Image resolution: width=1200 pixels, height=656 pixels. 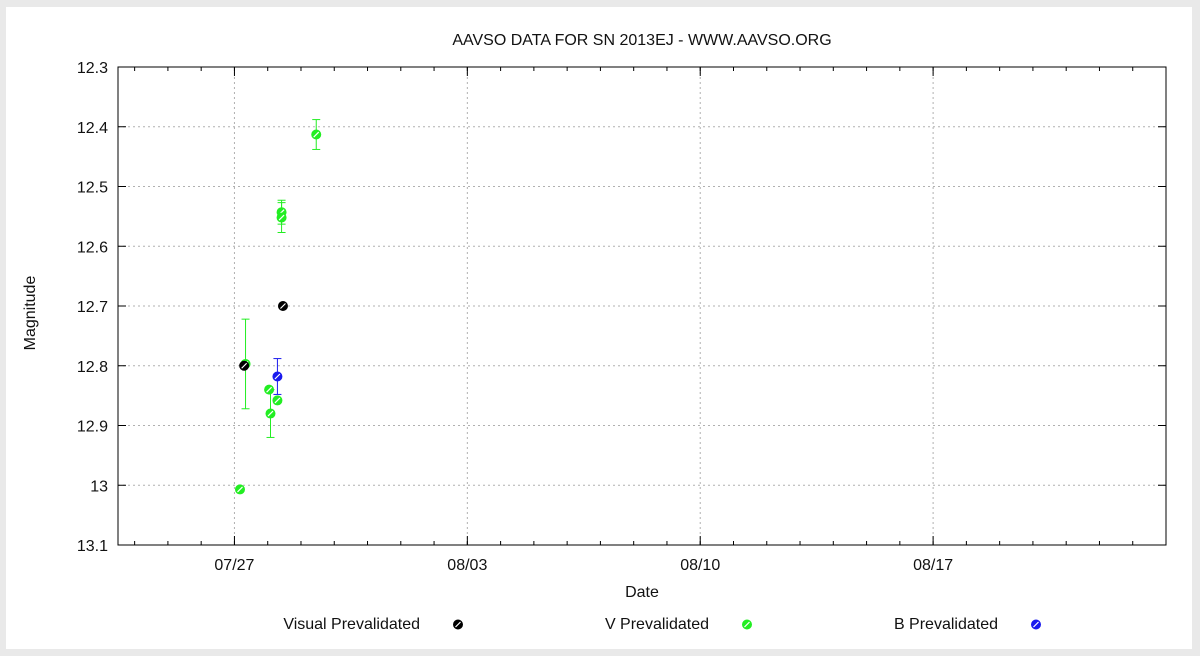 I want to click on legend-label: B Prevalidated, so click(x=946, y=624).